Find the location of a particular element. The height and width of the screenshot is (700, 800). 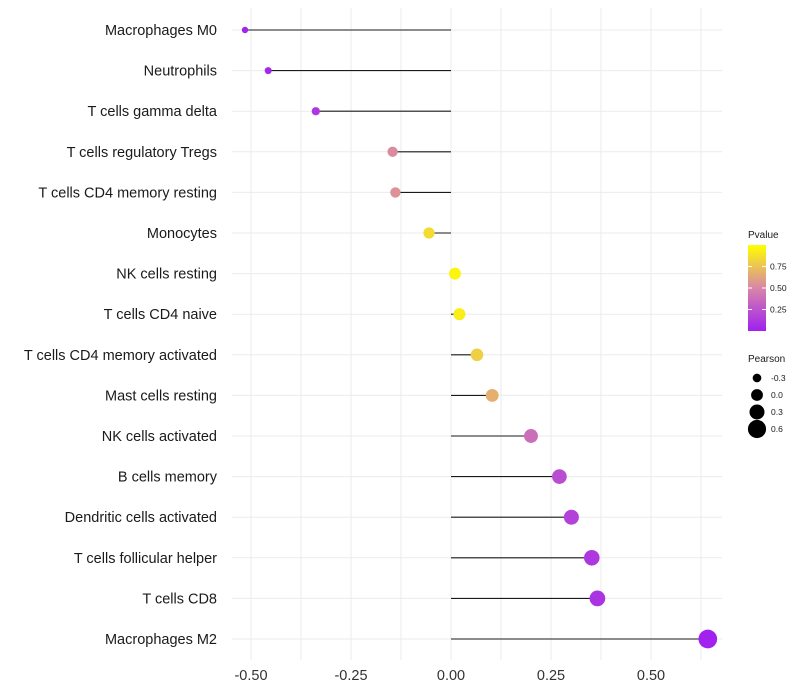

category-label: T cells CD4 memory resting is located at coordinates (127, 193).